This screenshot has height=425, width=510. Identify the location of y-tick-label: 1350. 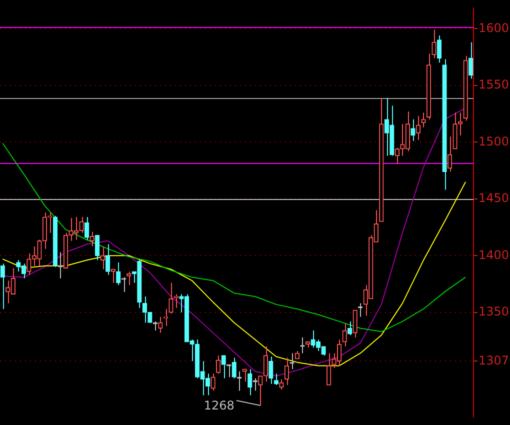
(494, 311).